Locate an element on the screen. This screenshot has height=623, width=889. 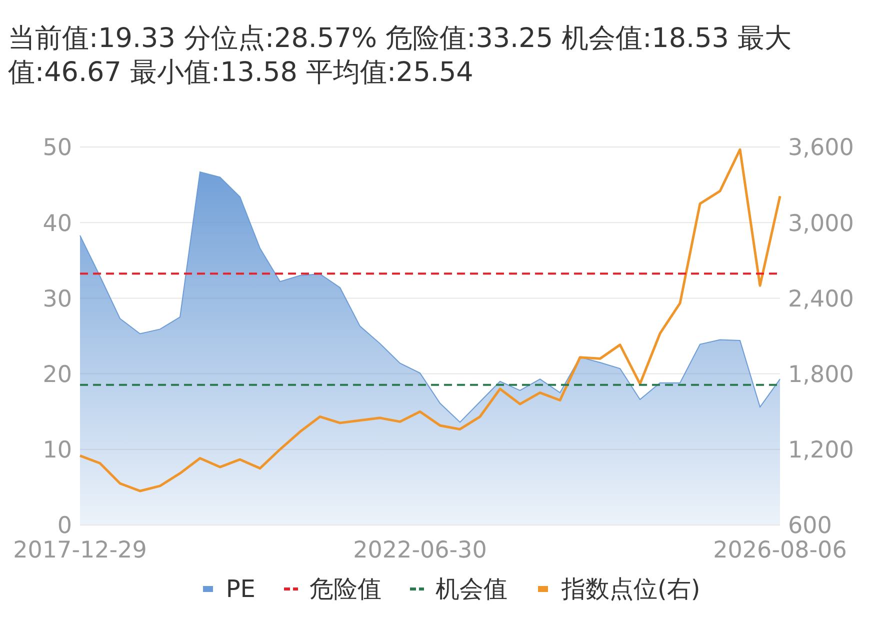
y-tick-label: 0 is located at coordinates (64, 526).